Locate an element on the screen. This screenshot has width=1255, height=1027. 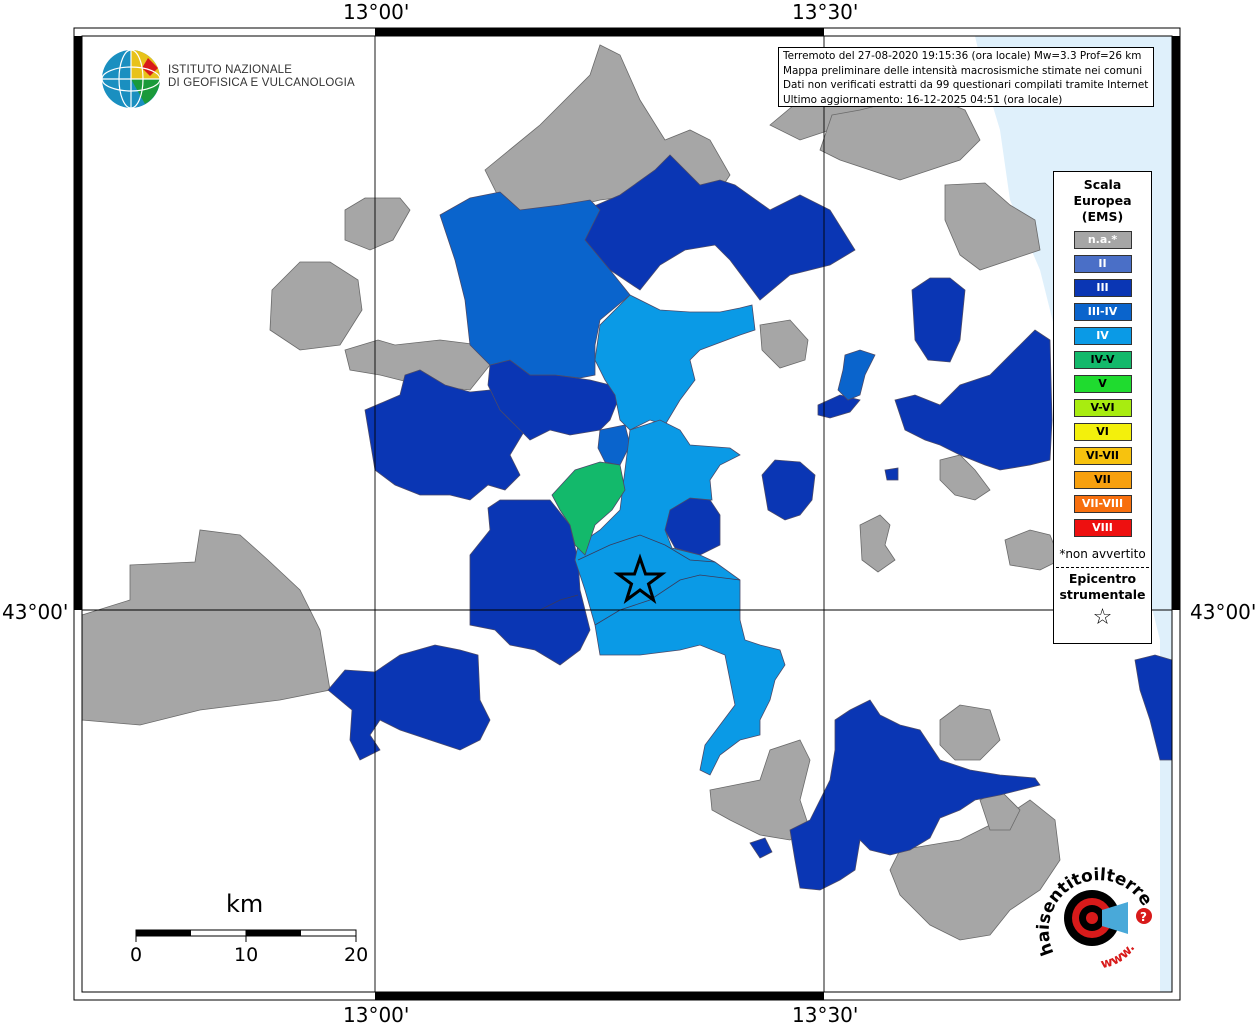
legend-title-line-1: Scala is located at coordinates (1102, 184).